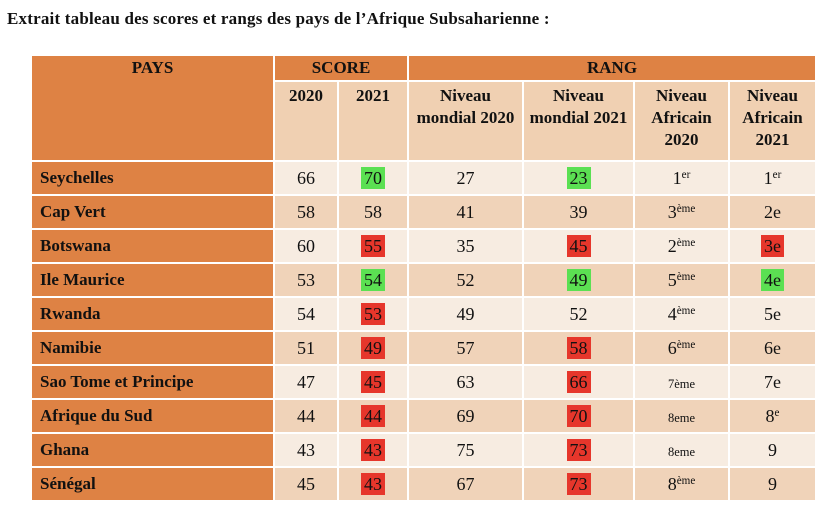  I want to click on table-row: Sao Tome et Principe 47 45 63 66 7ème 7e, so click(424, 382).